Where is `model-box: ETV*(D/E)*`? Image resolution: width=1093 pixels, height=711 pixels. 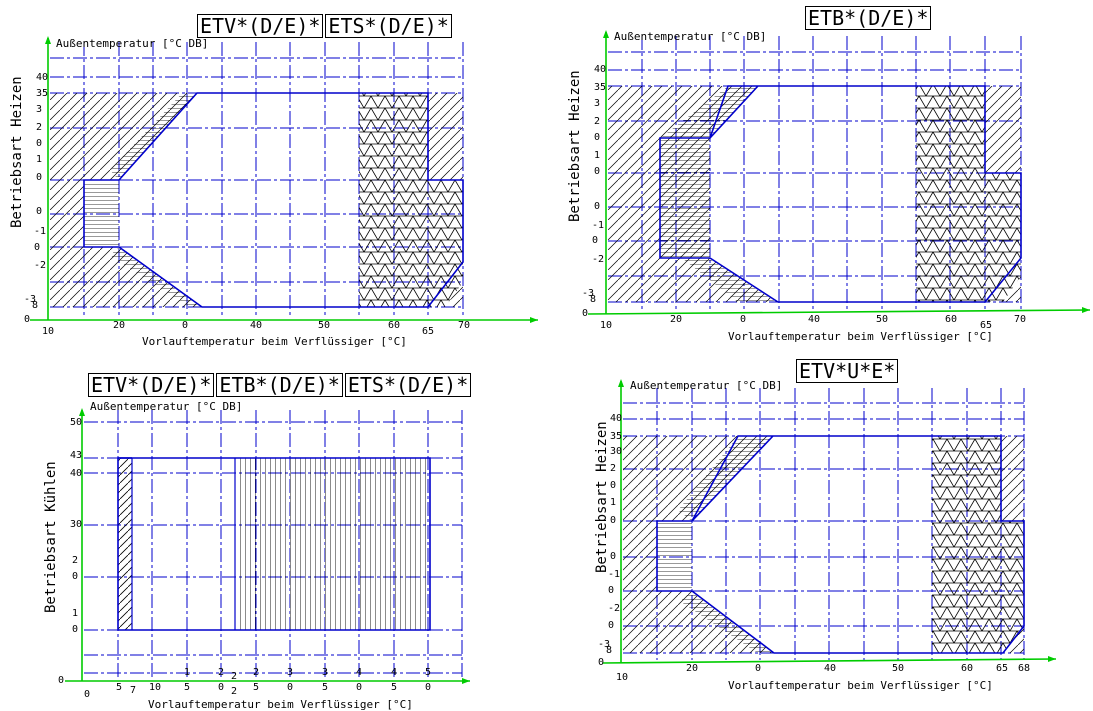 model-box: ETV*(D/E)* is located at coordinates (151, 385).